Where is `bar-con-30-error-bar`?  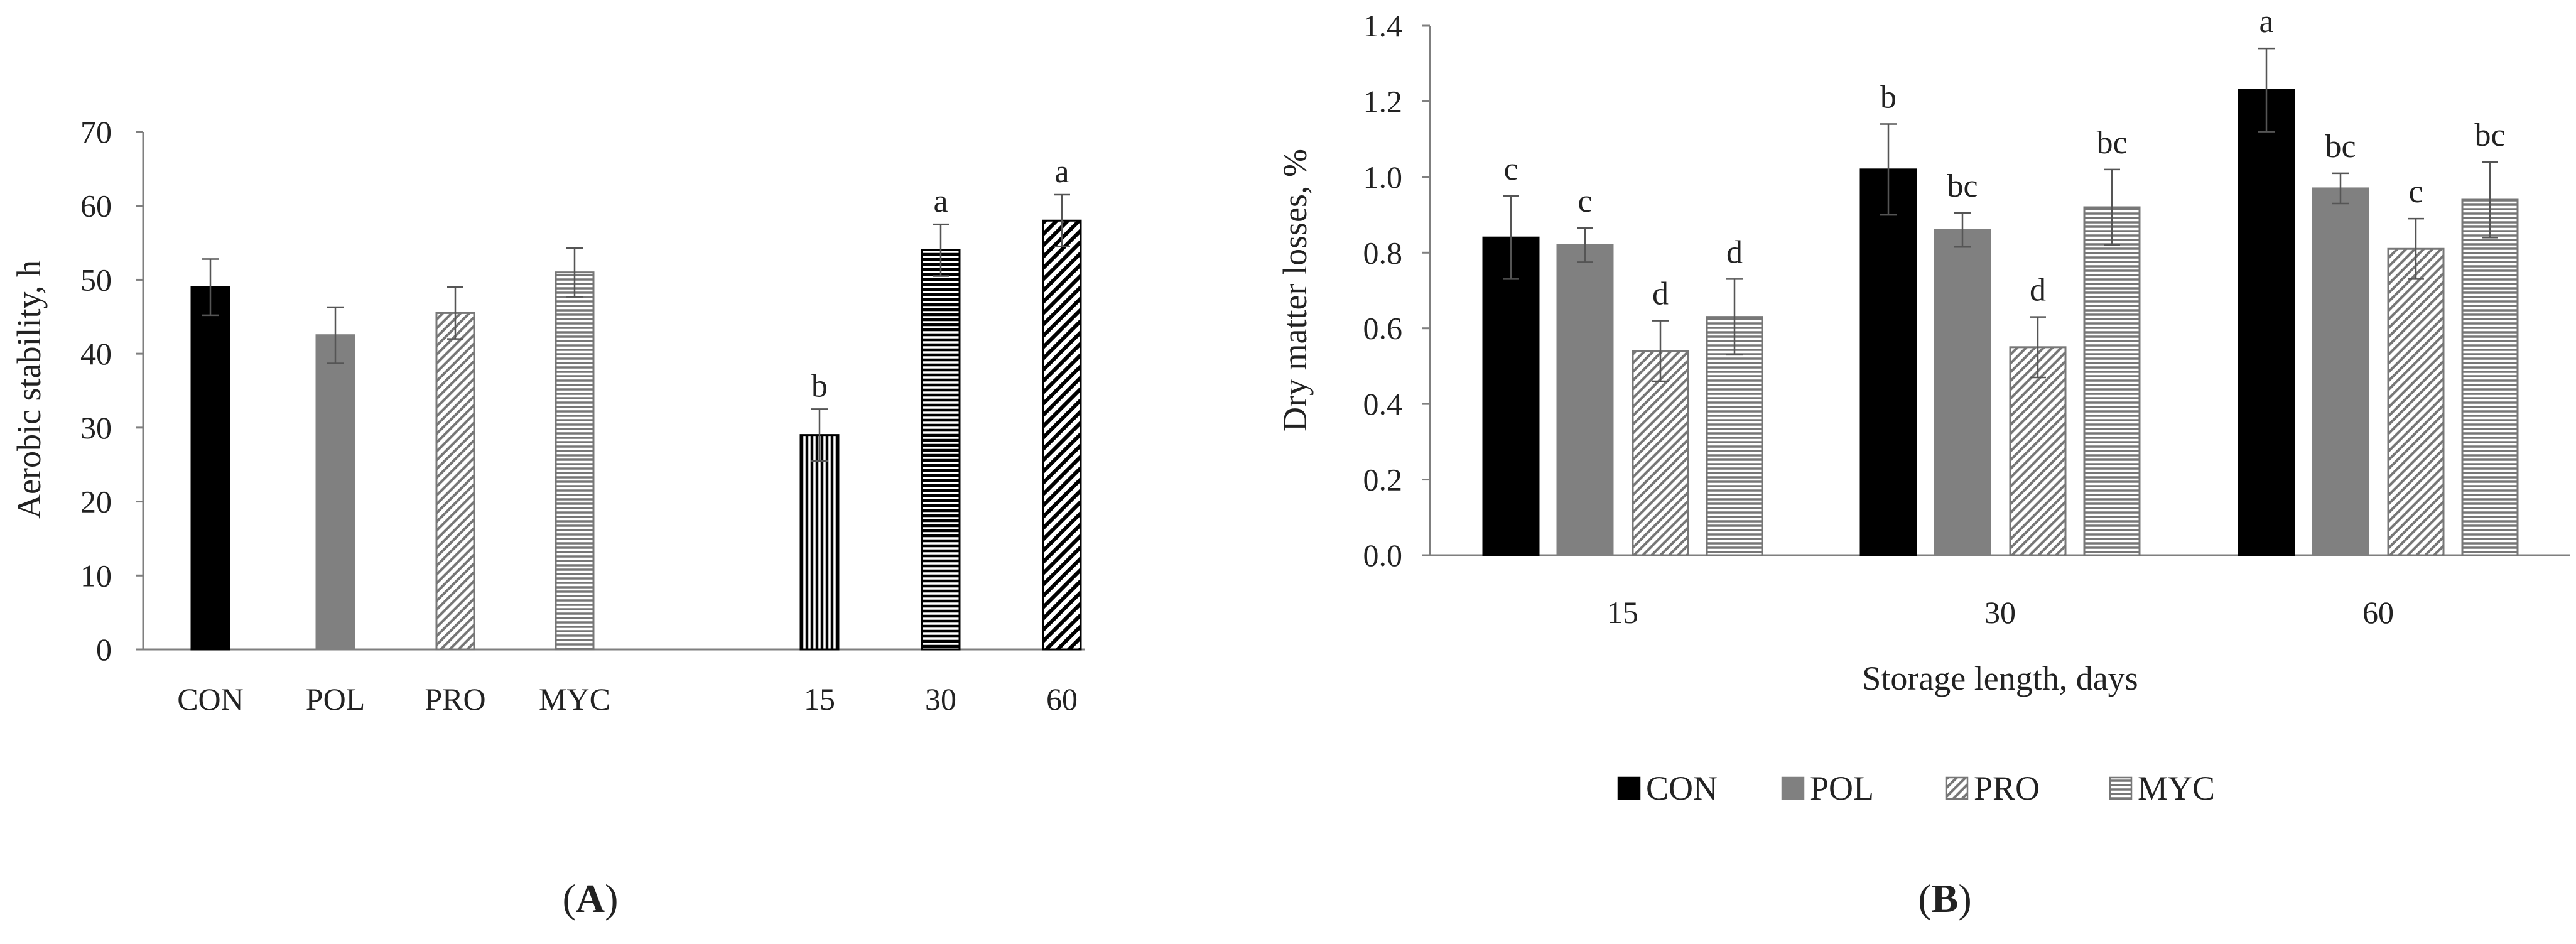 bar-con-30-error-bar is located at coordinates (1888, 169).